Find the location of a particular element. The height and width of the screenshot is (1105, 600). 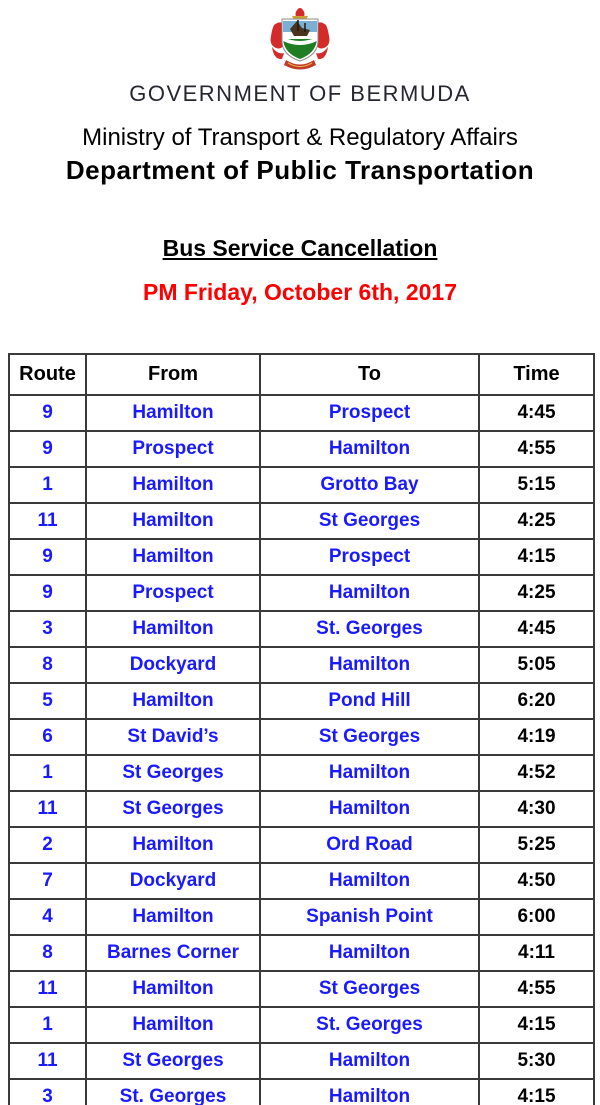

route-cell: 6 is located at coordinates (47, 737).